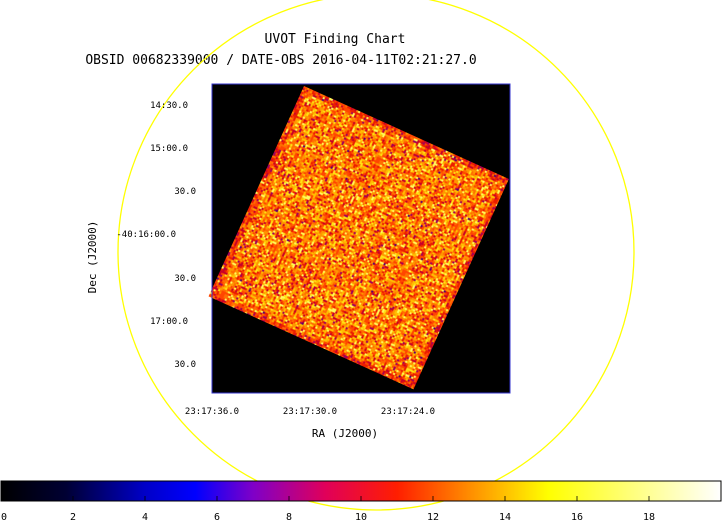  What do you see at coordinates (310, 412) in the screenshot?
I see `x-tick-label: 23:17:30.0` at bounding box center [310, 412].